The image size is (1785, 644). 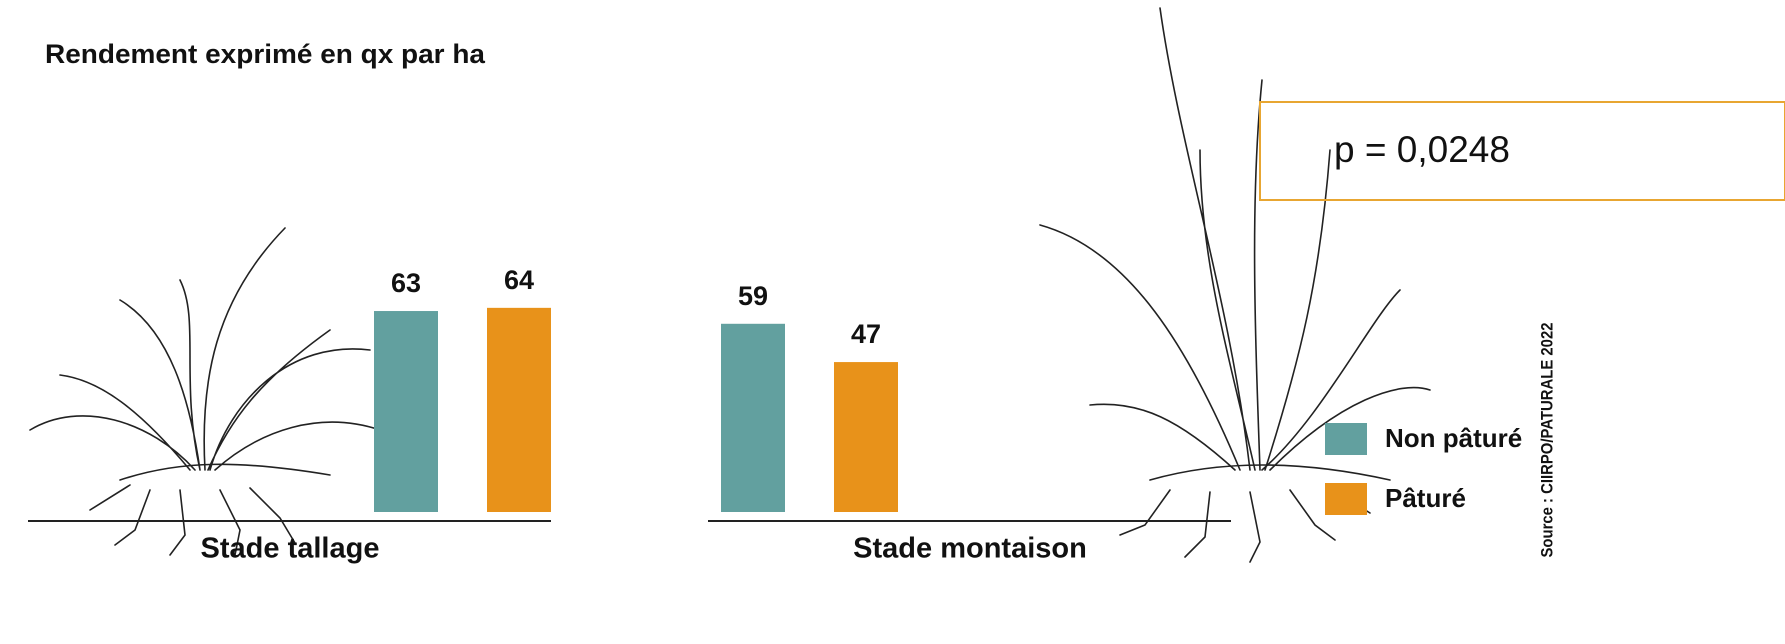 I want to click on chart-title: Rendement exprimé en qx par ha, so click(x=265, y=54).